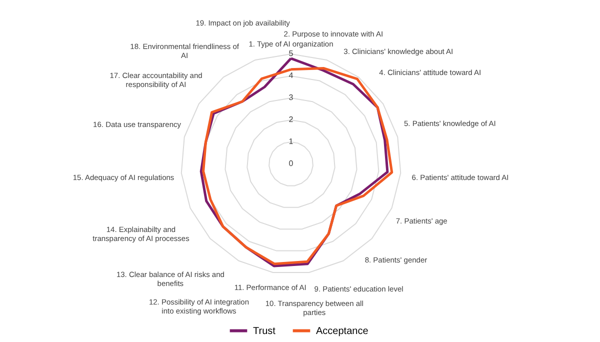 This screenshot has height=342, width=600. Describe the element at coordinates (291, 163) in the screenshot. I see `y-tick-label: 0` at that location.